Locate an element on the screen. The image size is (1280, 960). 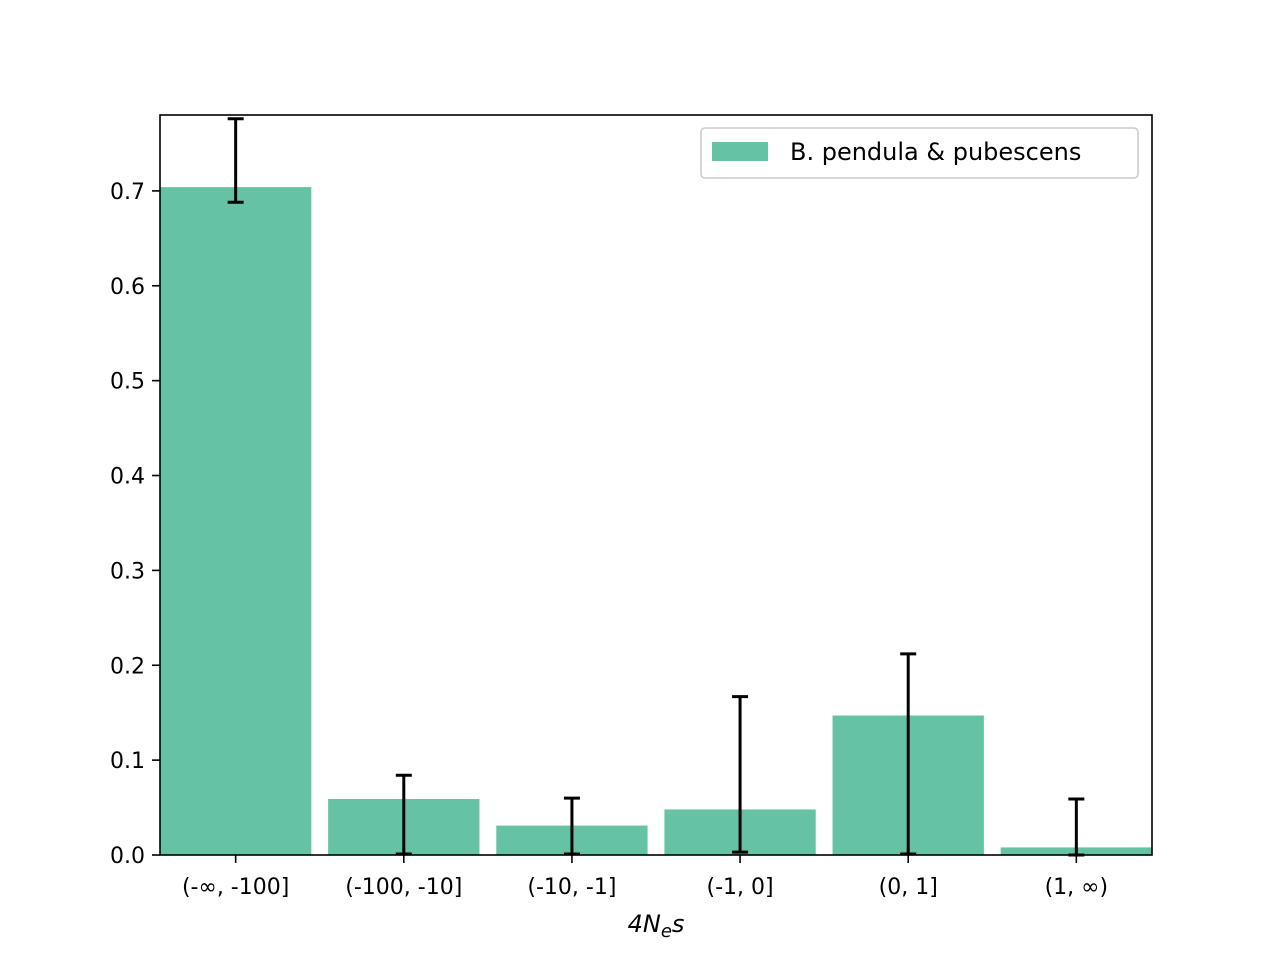
legend: B. pendula & pubescens is located at coordinates (919, 153).